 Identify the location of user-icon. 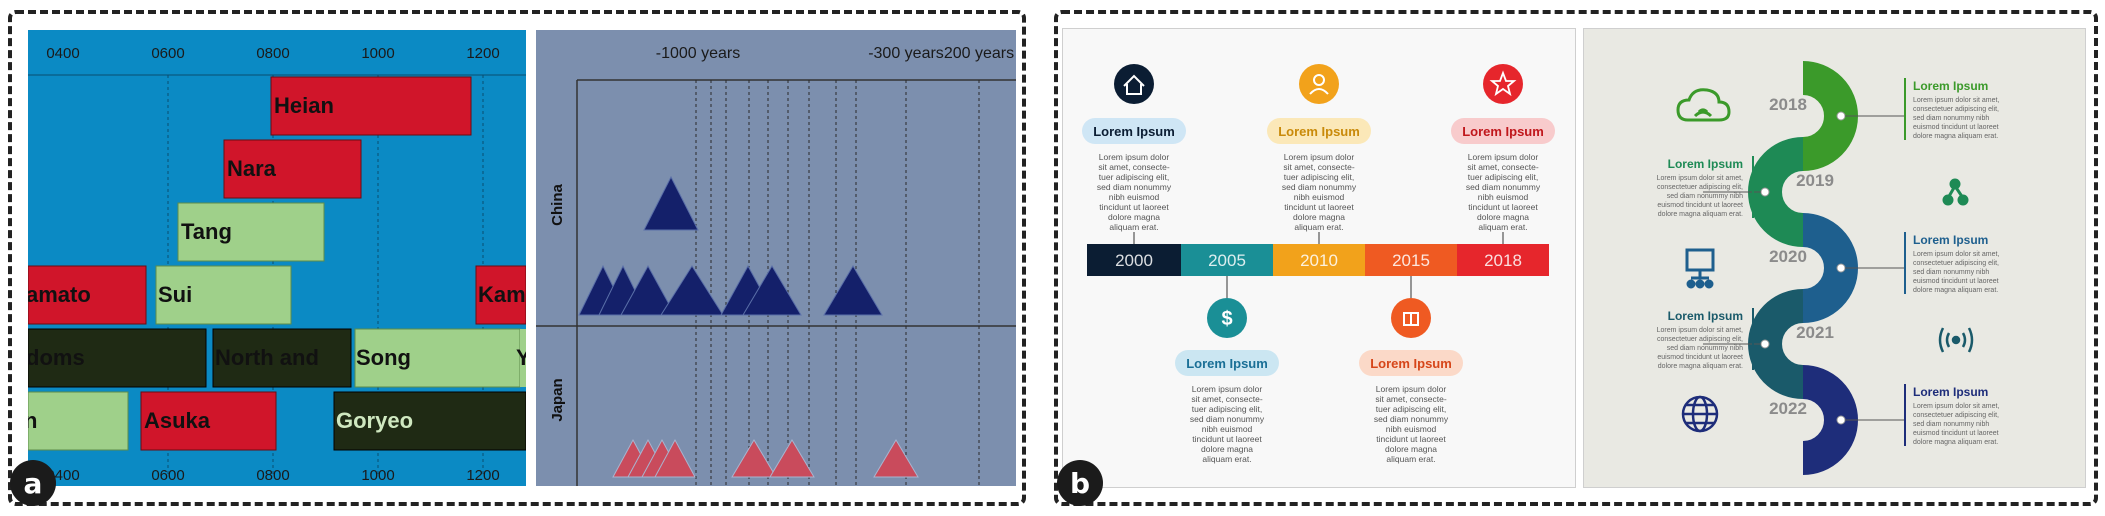
(1319, 84).